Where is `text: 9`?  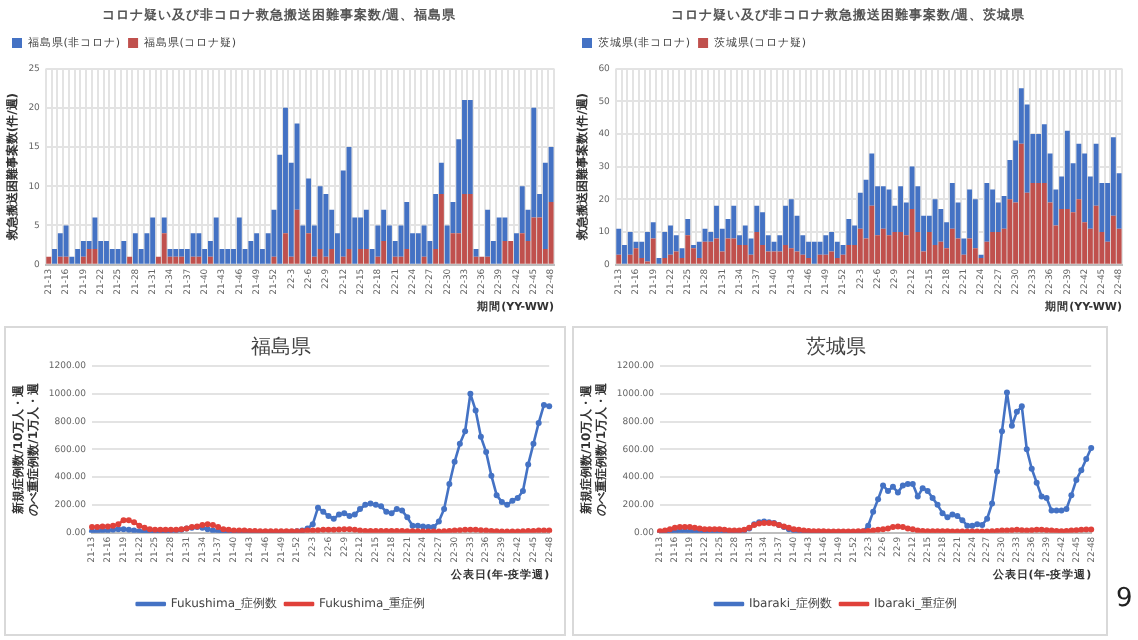 text: 9 is located at coordinates (1124, 599).